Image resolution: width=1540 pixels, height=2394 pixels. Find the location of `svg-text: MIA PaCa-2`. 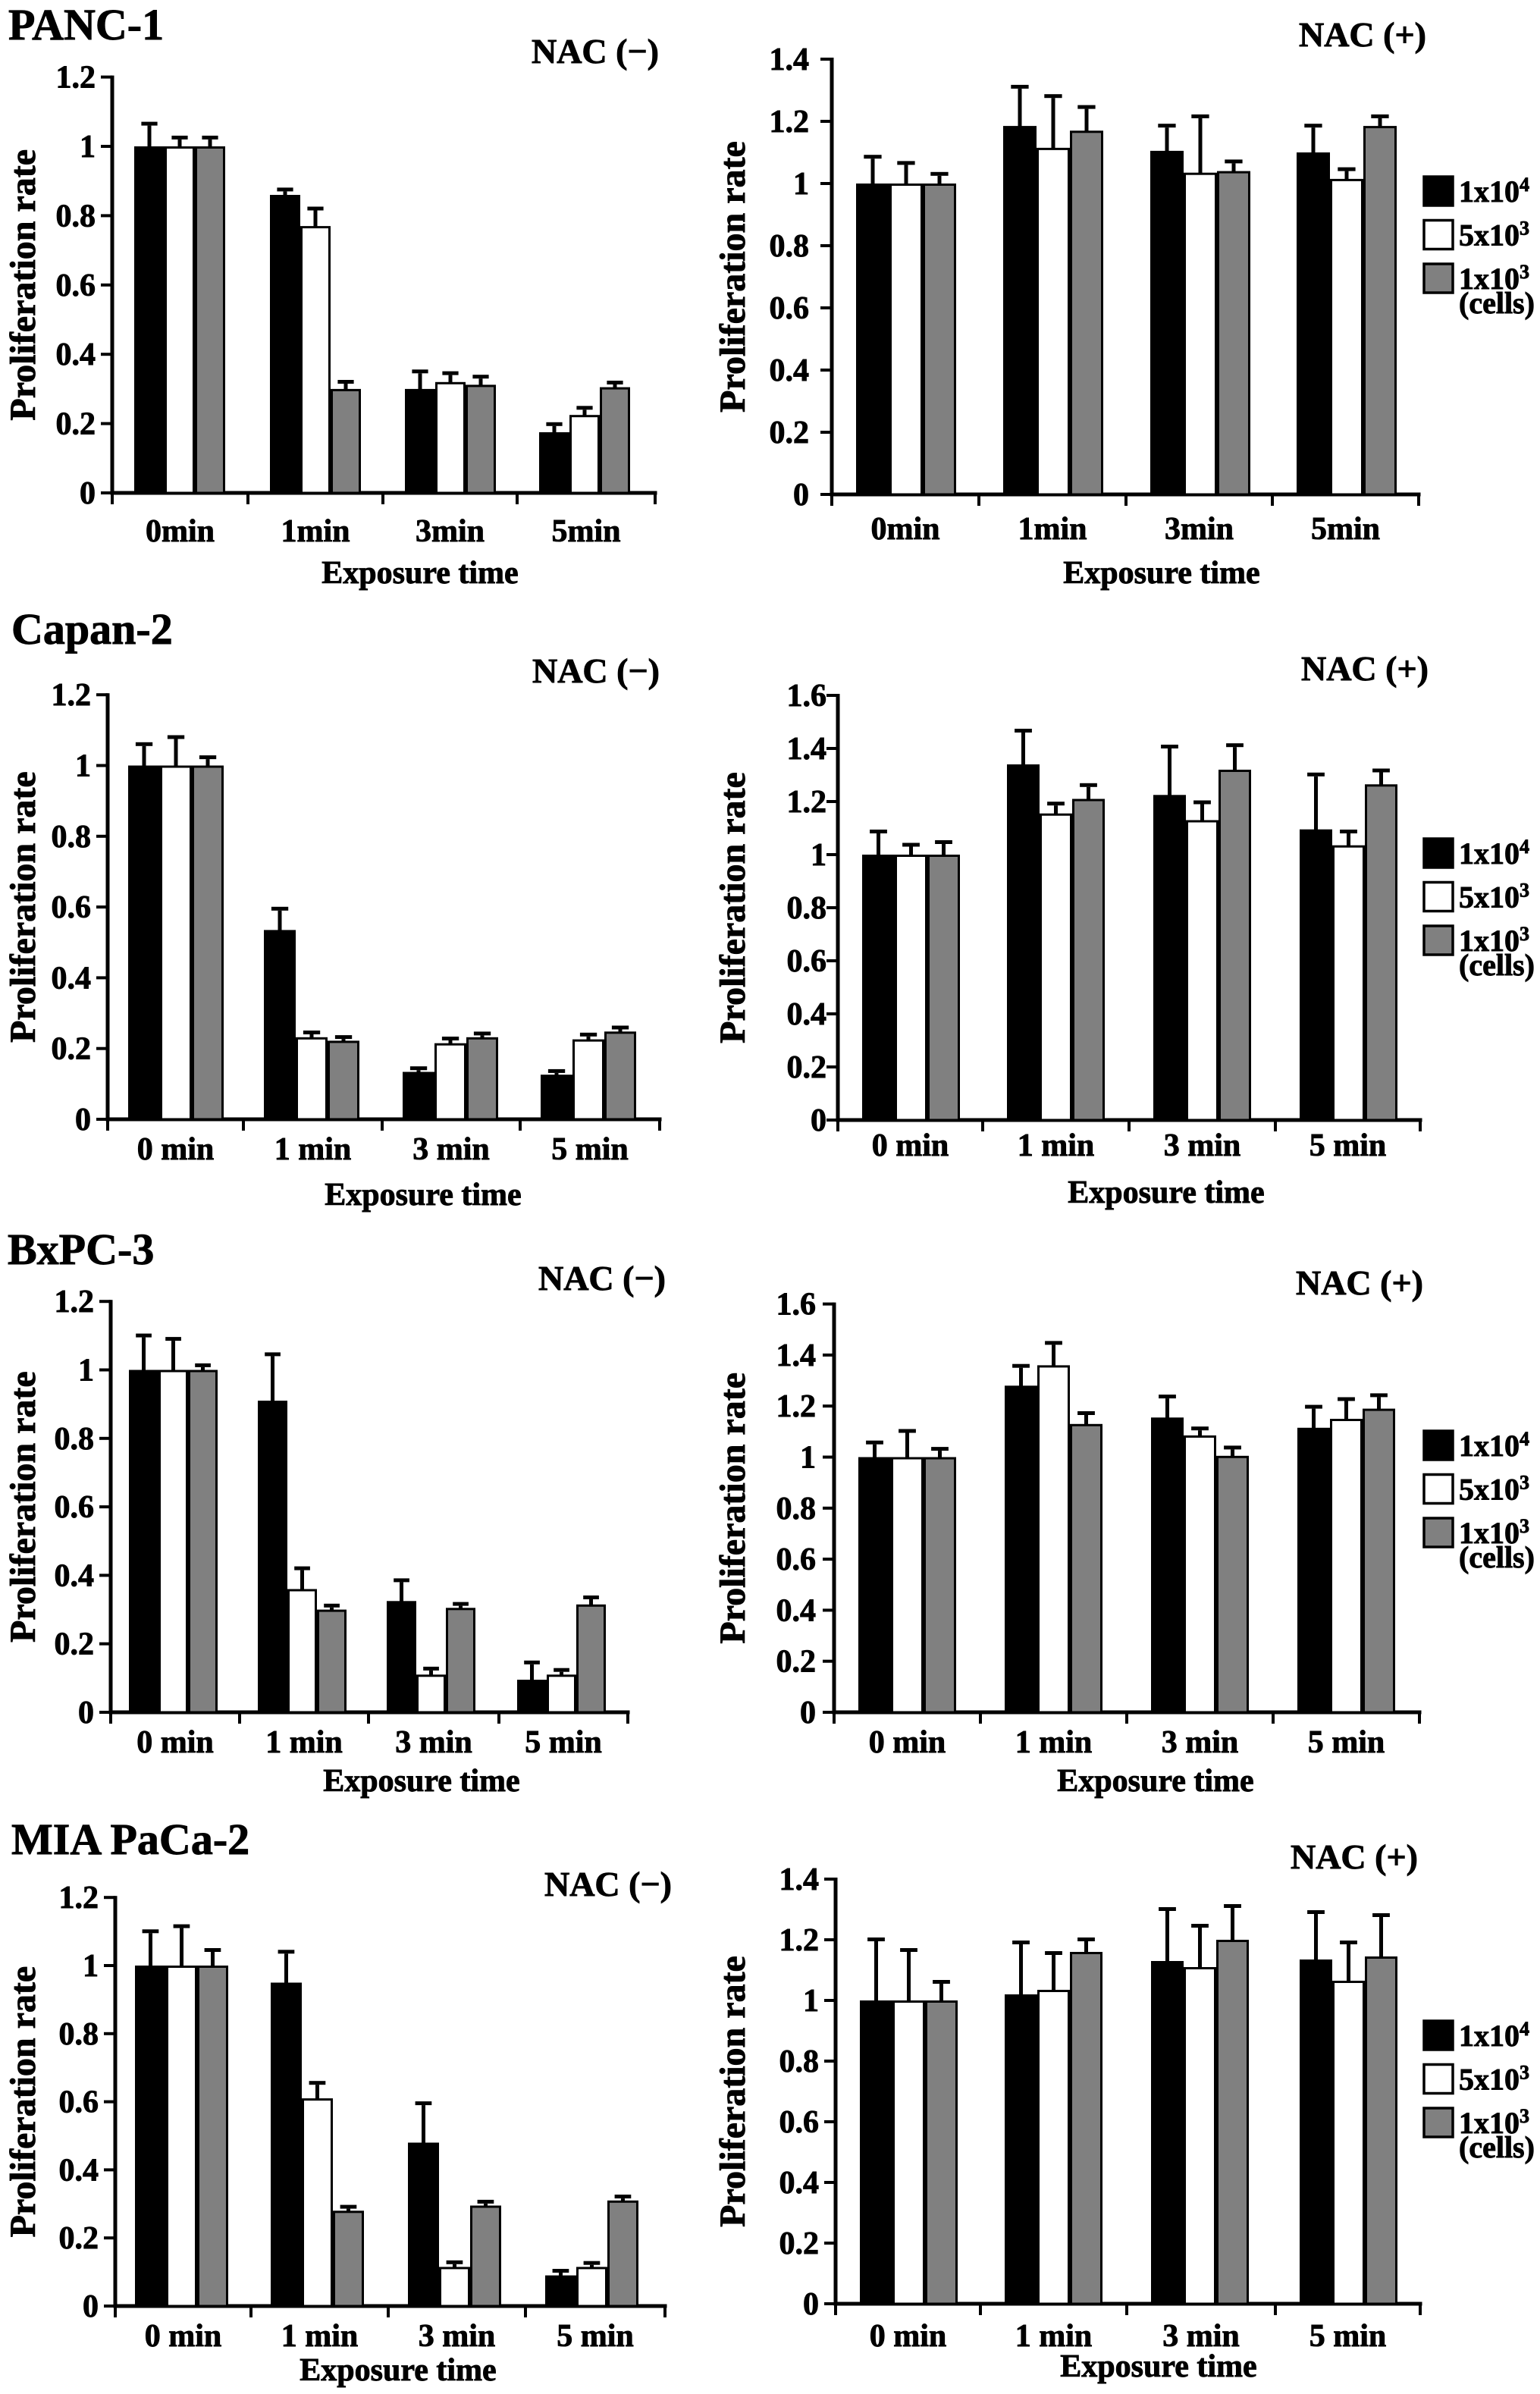

svg-text: MIA PaCa-2 is located at coordinates (130, 1839).